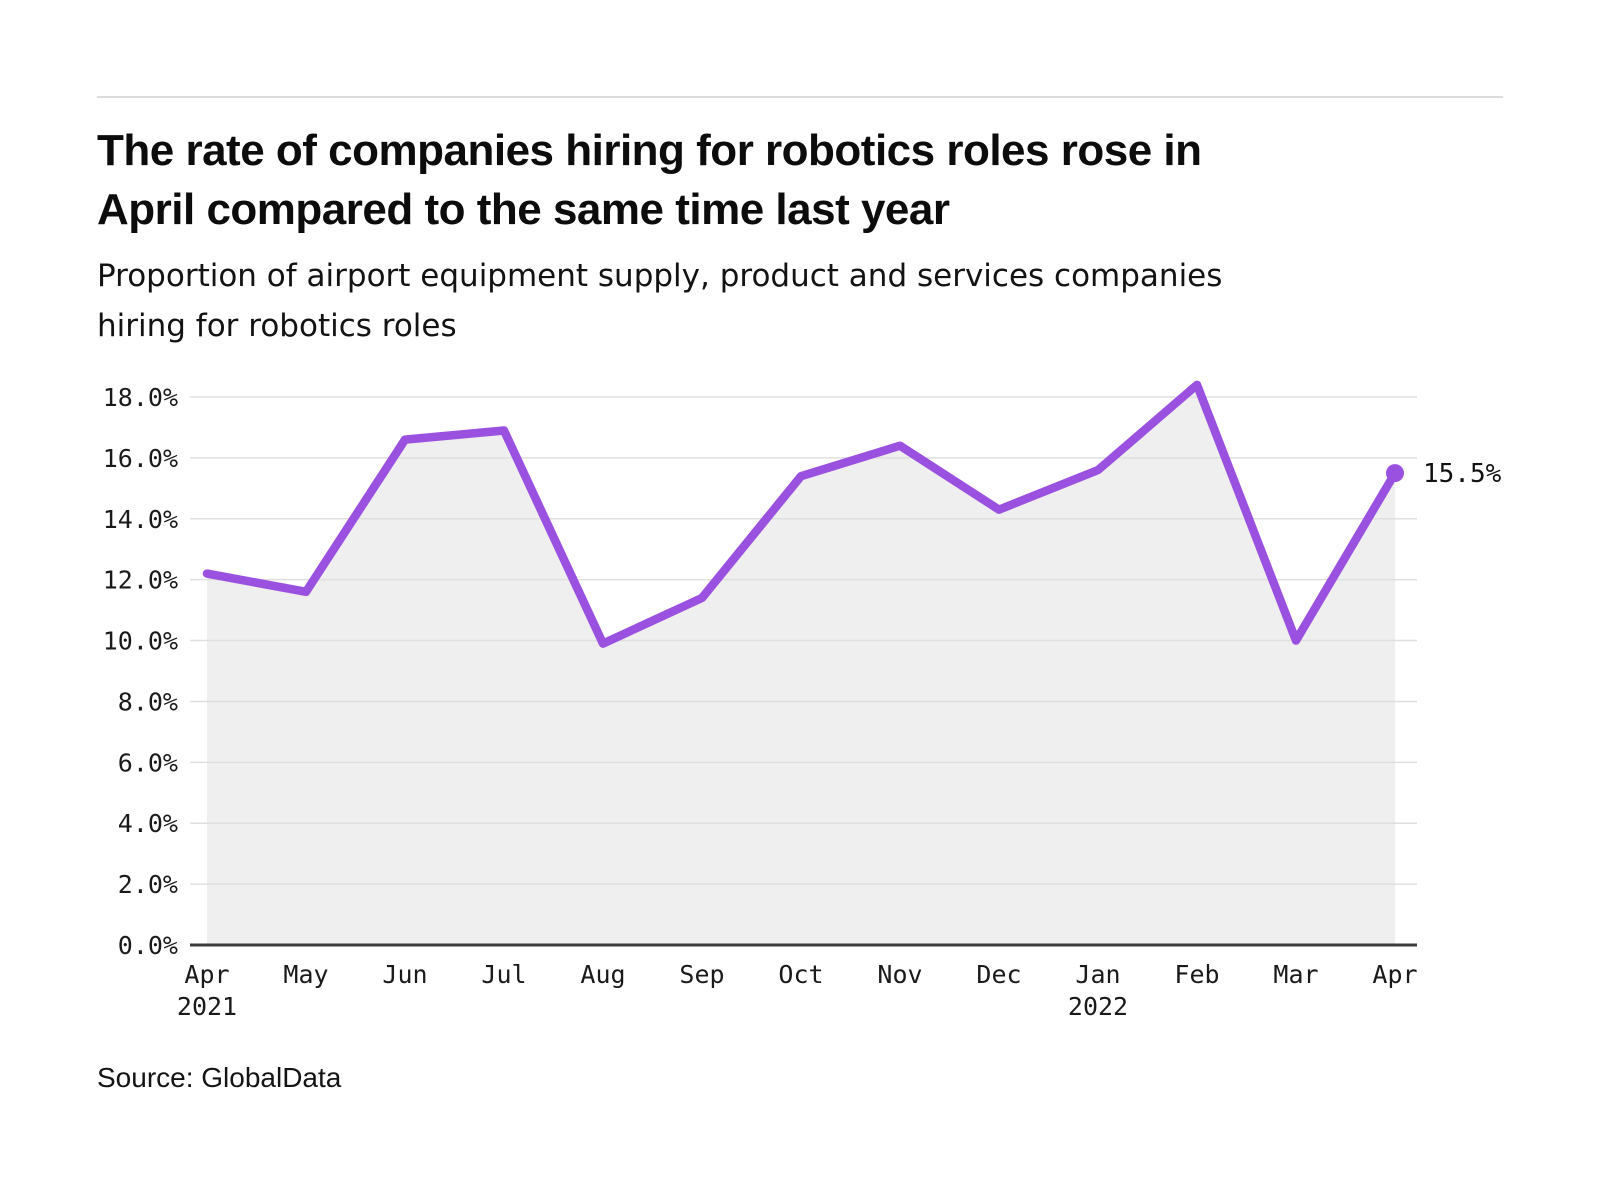 This screenshot has height=1200, width=1600. I want to click on y-tick-label: 16.0%, so click(140, 458).